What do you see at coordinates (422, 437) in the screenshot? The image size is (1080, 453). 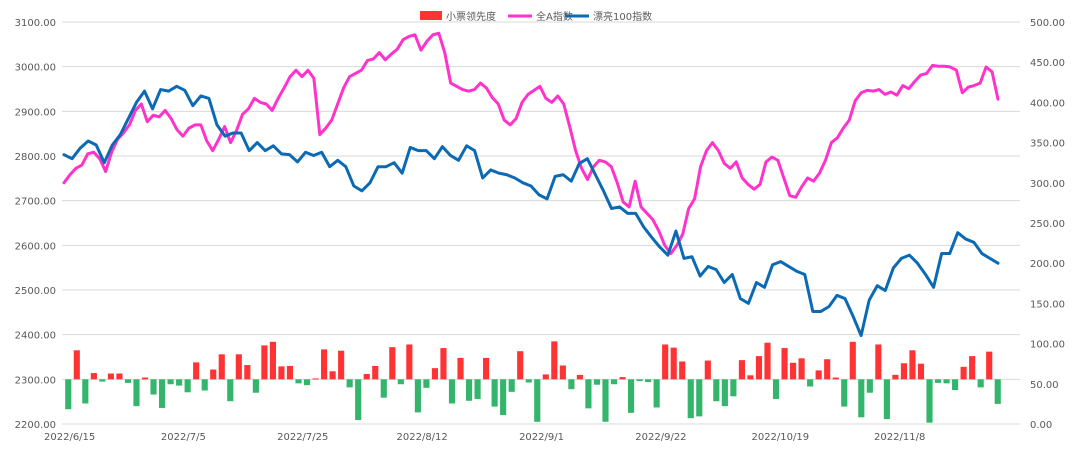 I see `x-axis-label: 2022/8/12` at bounding box center [422, 437].